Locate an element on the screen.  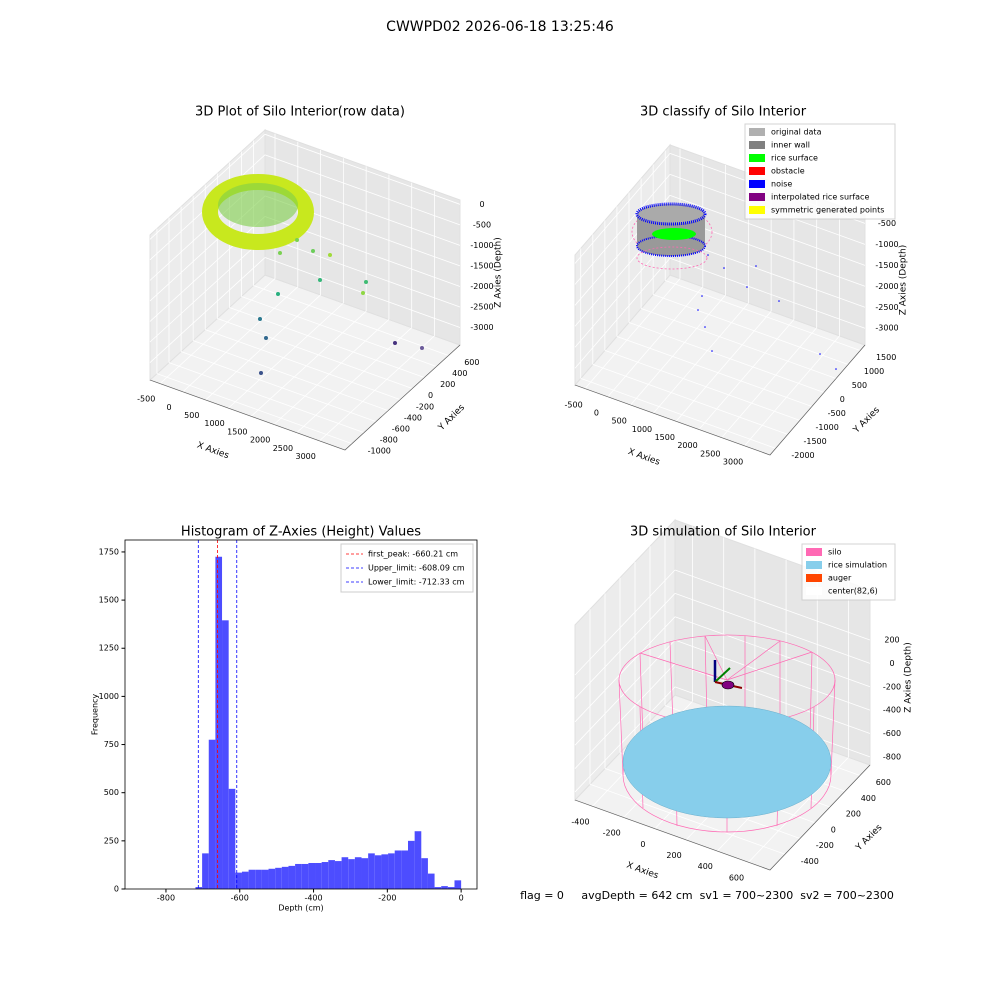
z-tick-label: 0 is located at coordinates (481, 204).